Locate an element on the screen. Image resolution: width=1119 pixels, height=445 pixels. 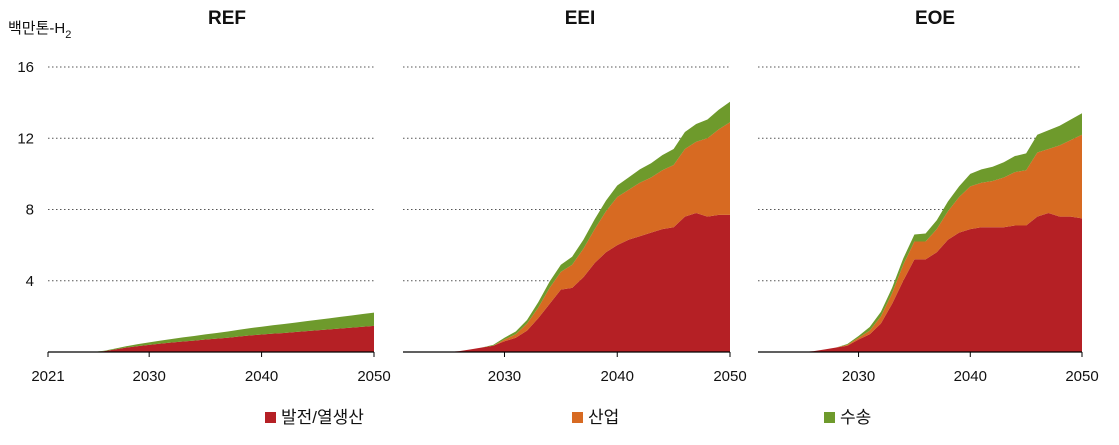
unit-subscript: 2 is located at coordinates (68, 35).